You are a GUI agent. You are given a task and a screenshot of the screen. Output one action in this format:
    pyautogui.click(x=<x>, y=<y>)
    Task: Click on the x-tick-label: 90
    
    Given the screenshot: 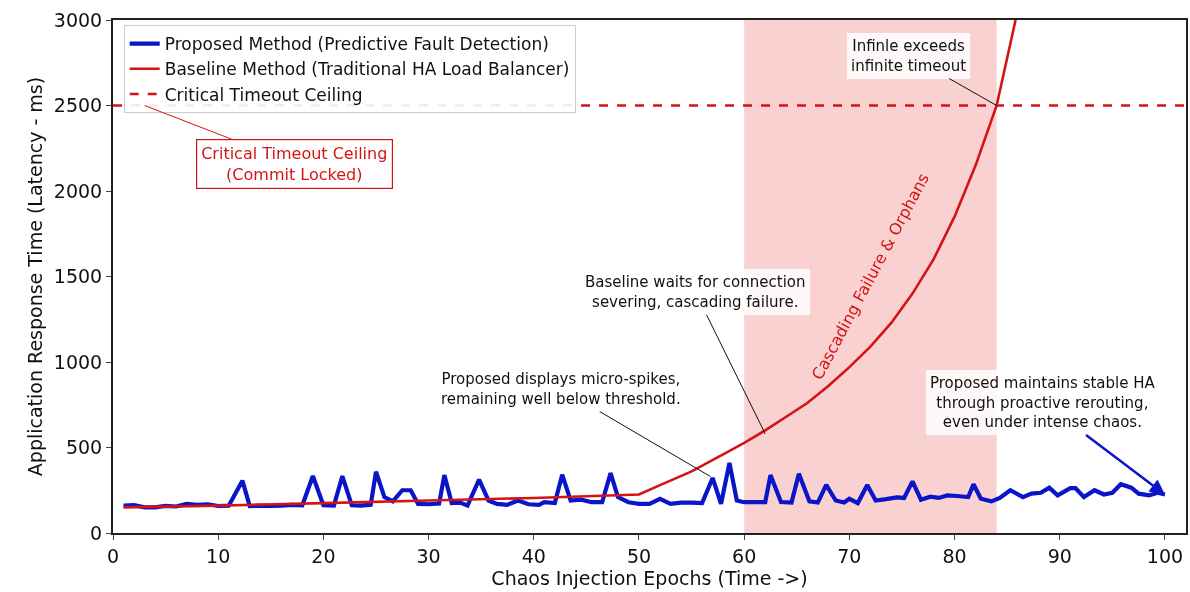 What is the action you would take?
    pyautogui.click(x=1059, y=555)
    